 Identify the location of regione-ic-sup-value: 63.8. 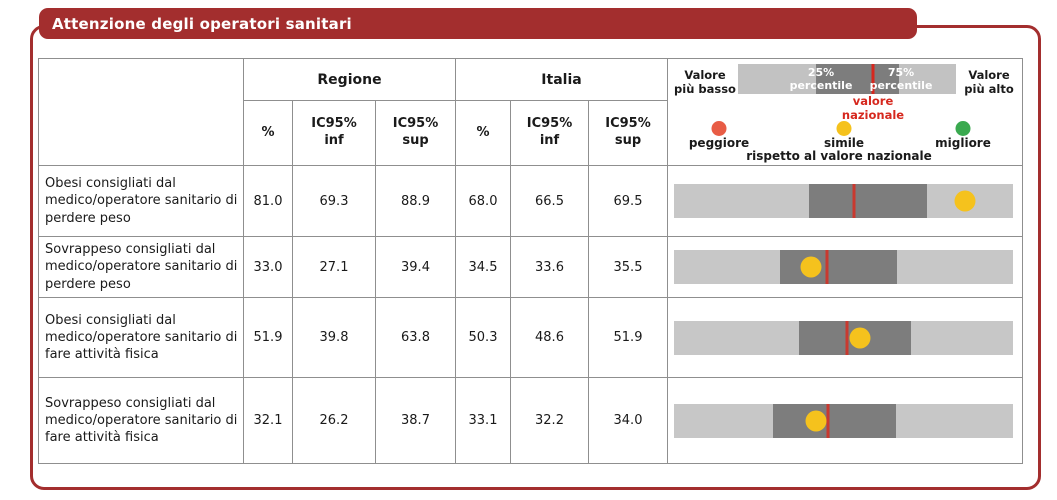
(415, 337).